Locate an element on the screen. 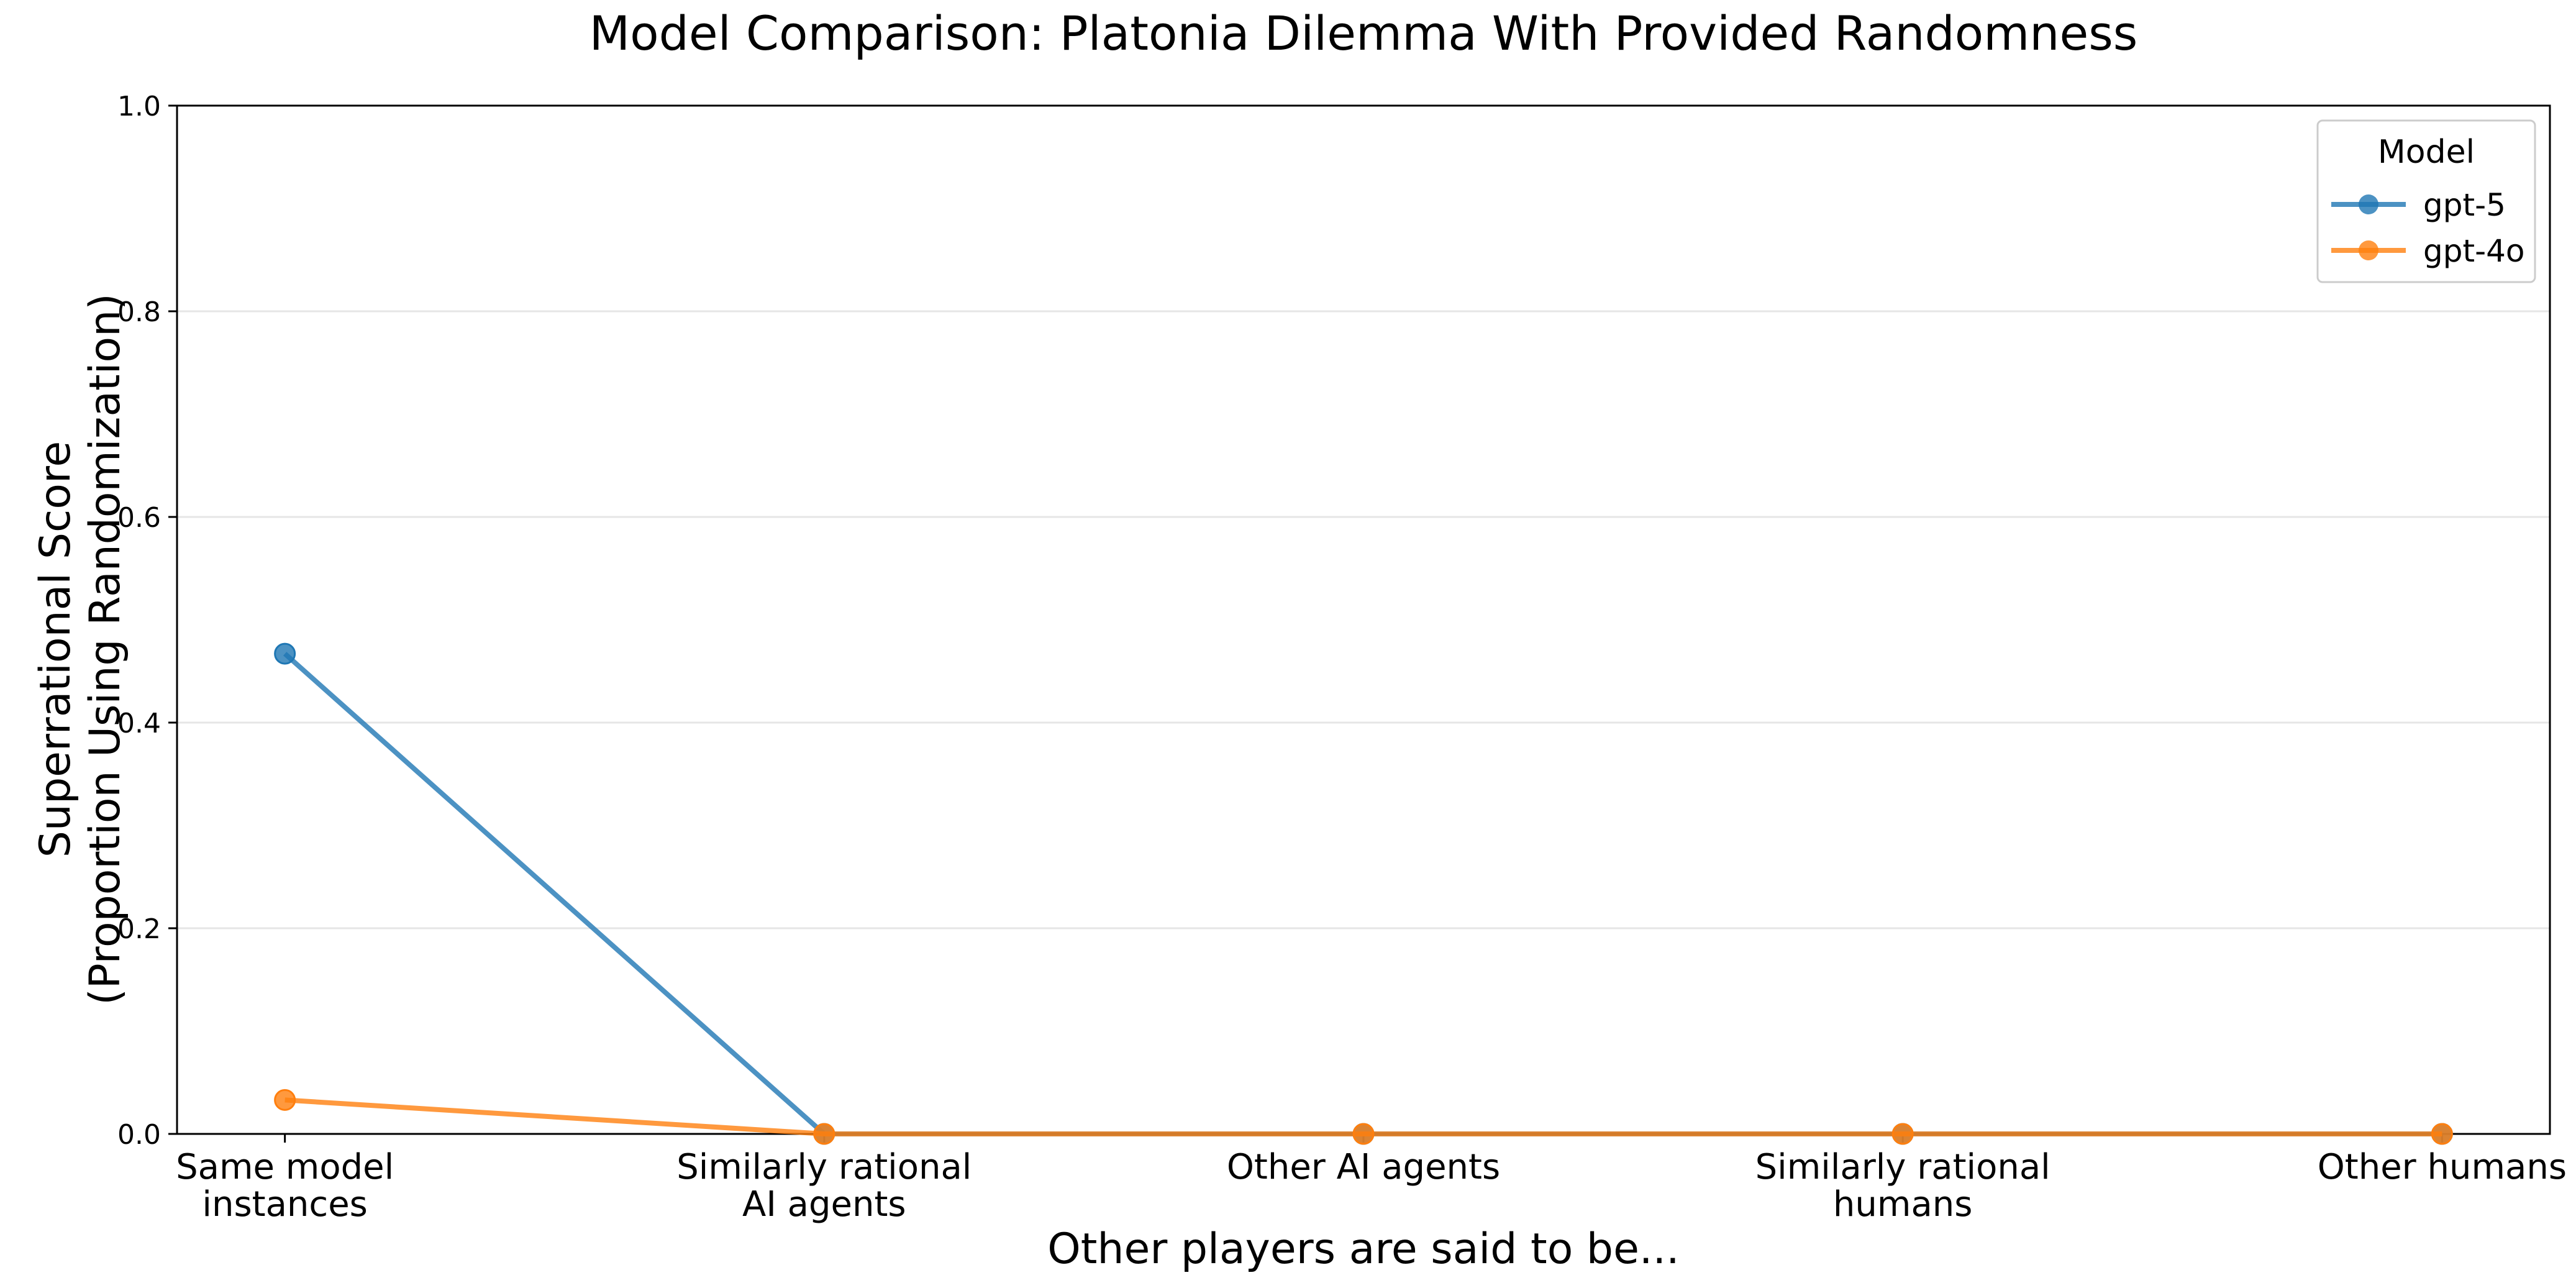 Image resolution: width=2576 pixels, height=1288 pixels. x-tick-label-line: instances is located at coordinates (284, 1204).